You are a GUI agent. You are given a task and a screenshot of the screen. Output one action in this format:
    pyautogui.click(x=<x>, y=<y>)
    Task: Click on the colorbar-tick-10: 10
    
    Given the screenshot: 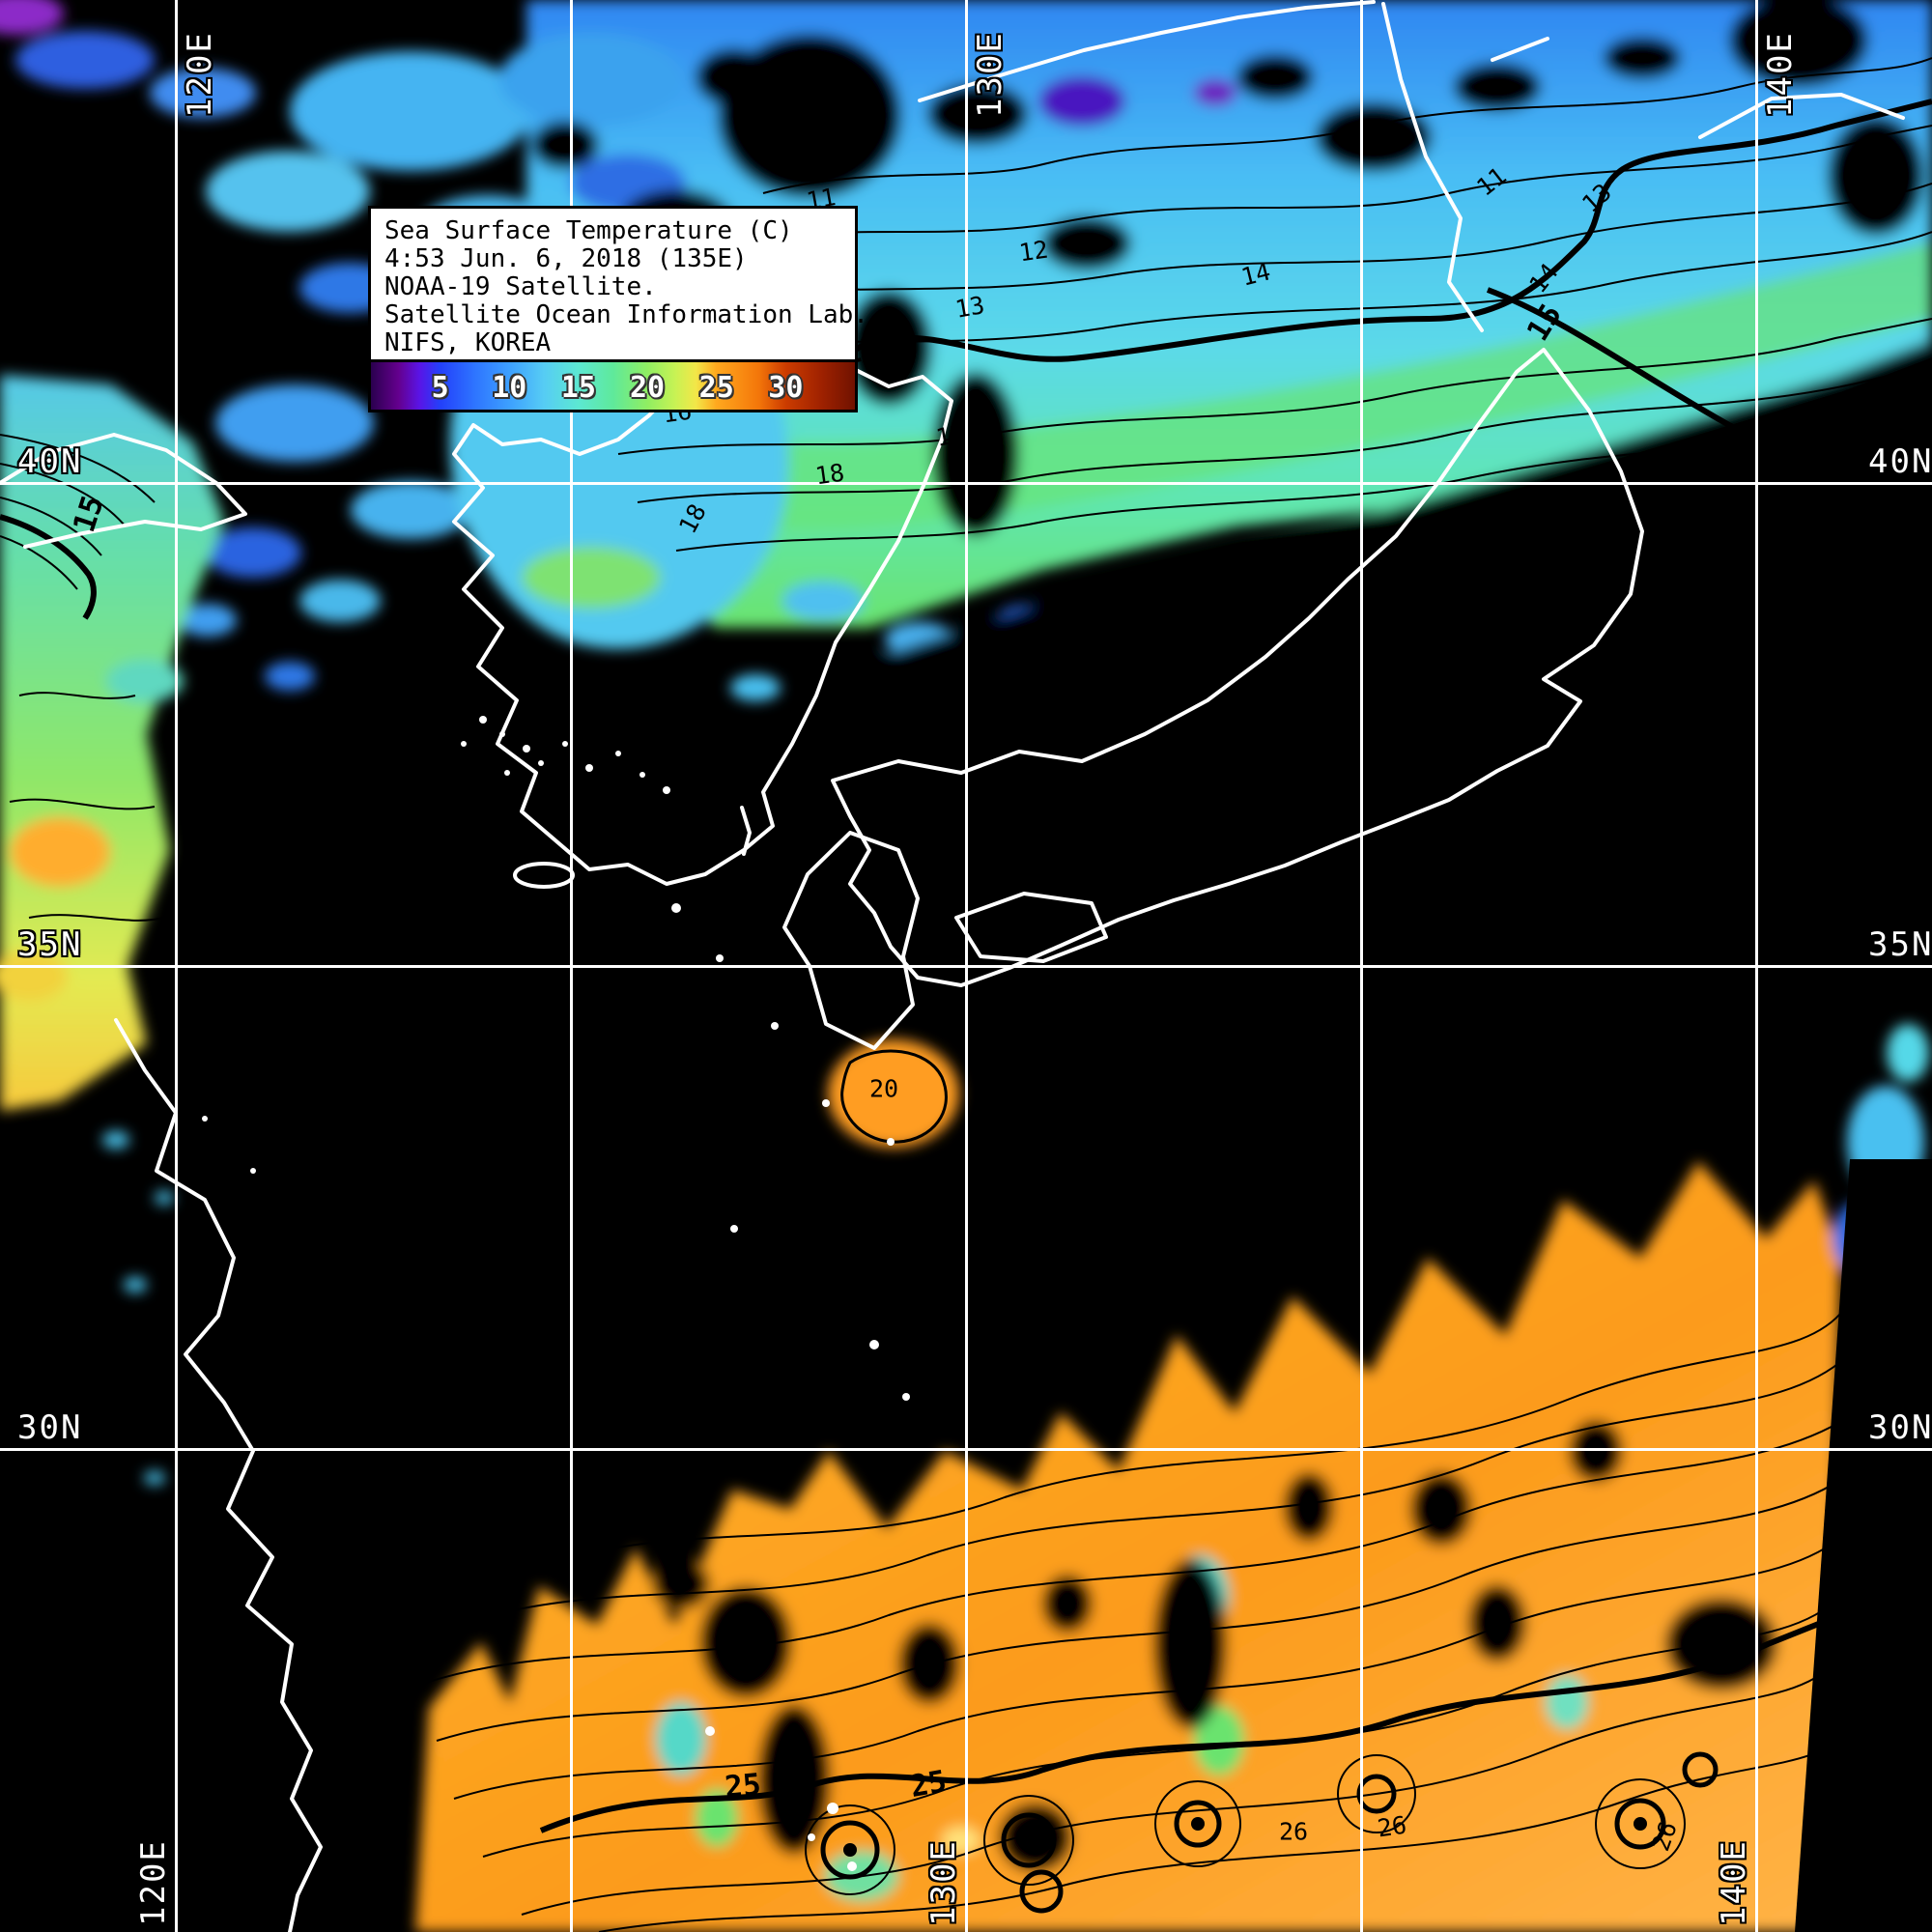 What is the action you would take?
    pyautogui.click(x=510, y=388)
    